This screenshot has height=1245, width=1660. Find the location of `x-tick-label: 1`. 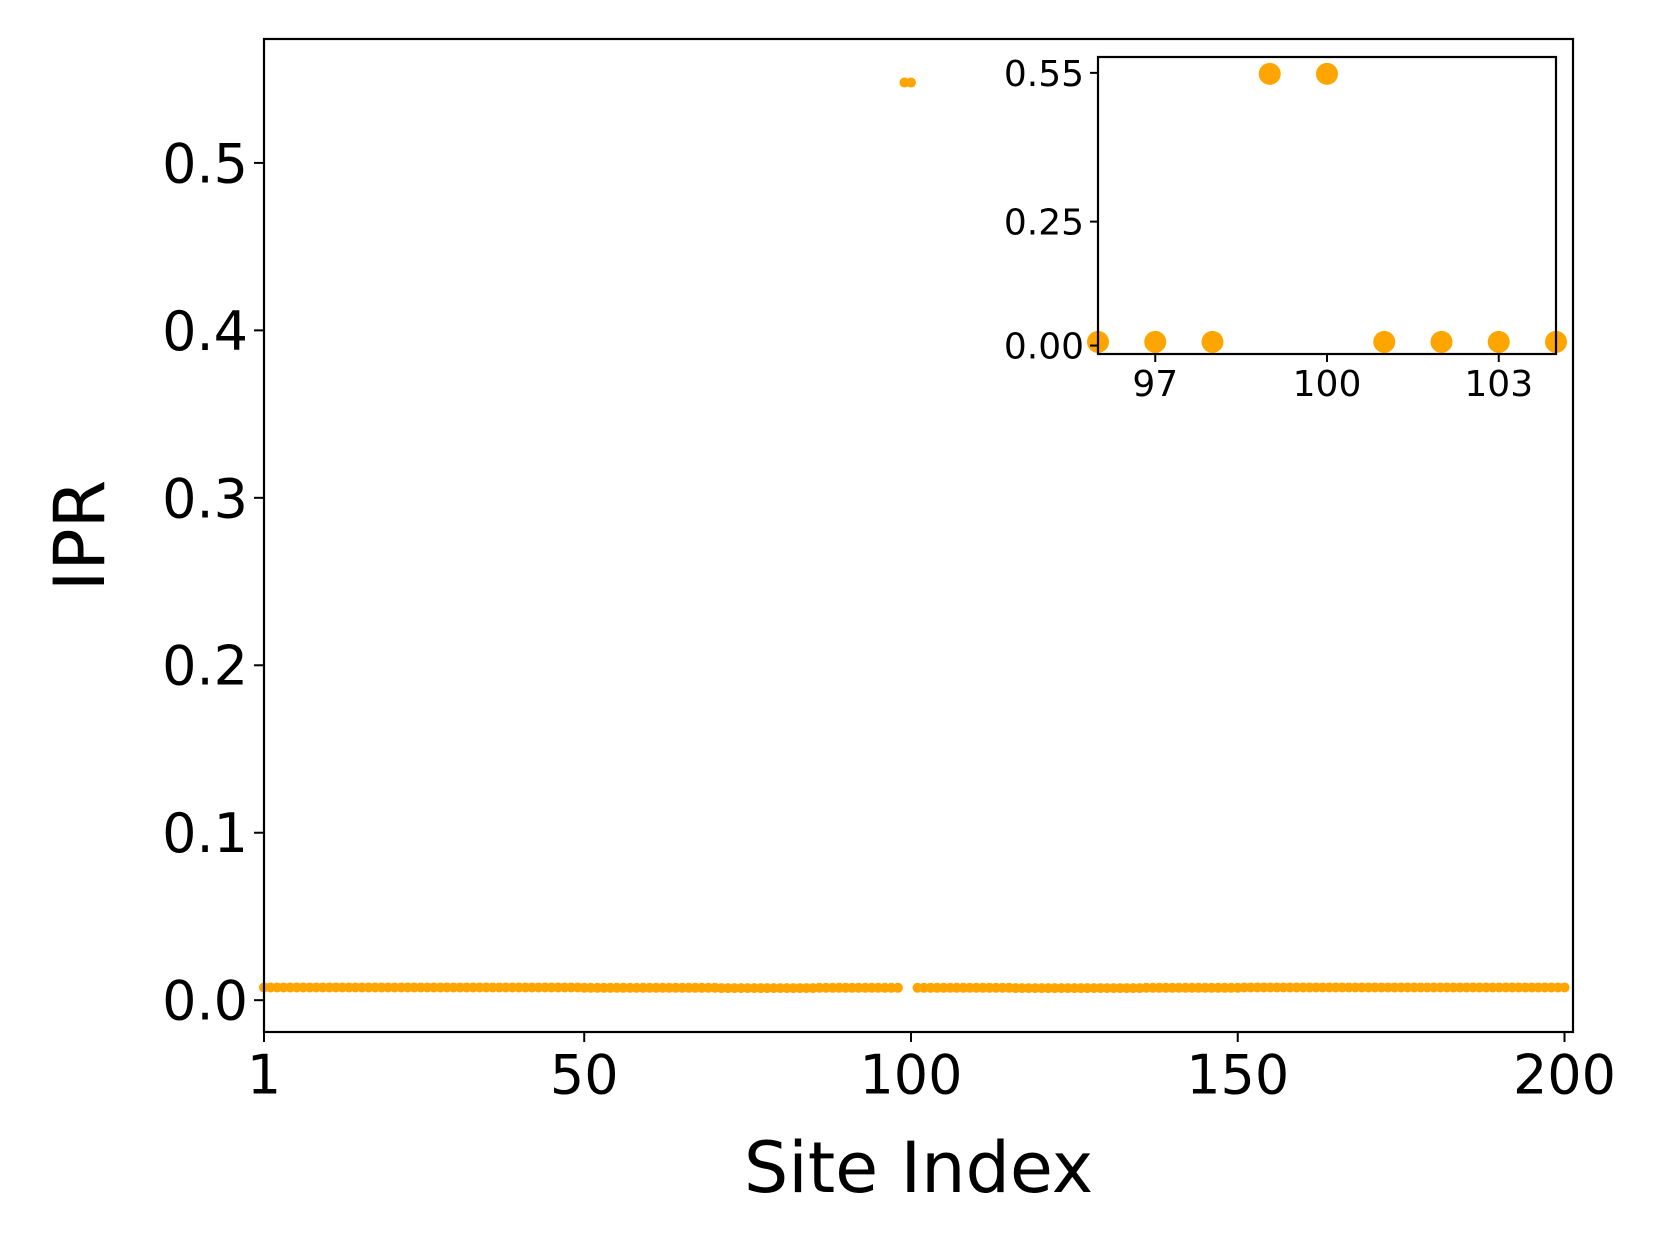

x-tick-label: 1 is located at coordinates (264, 1074).